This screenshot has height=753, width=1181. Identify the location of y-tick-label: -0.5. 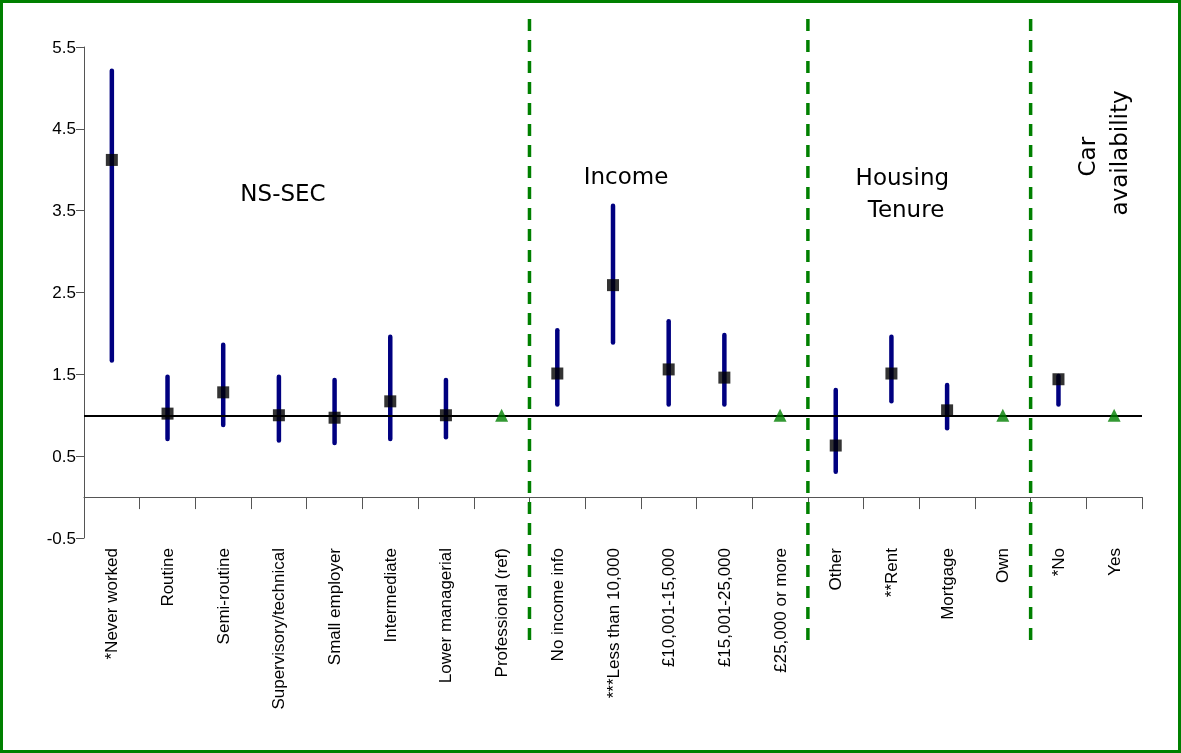
(61, 538).